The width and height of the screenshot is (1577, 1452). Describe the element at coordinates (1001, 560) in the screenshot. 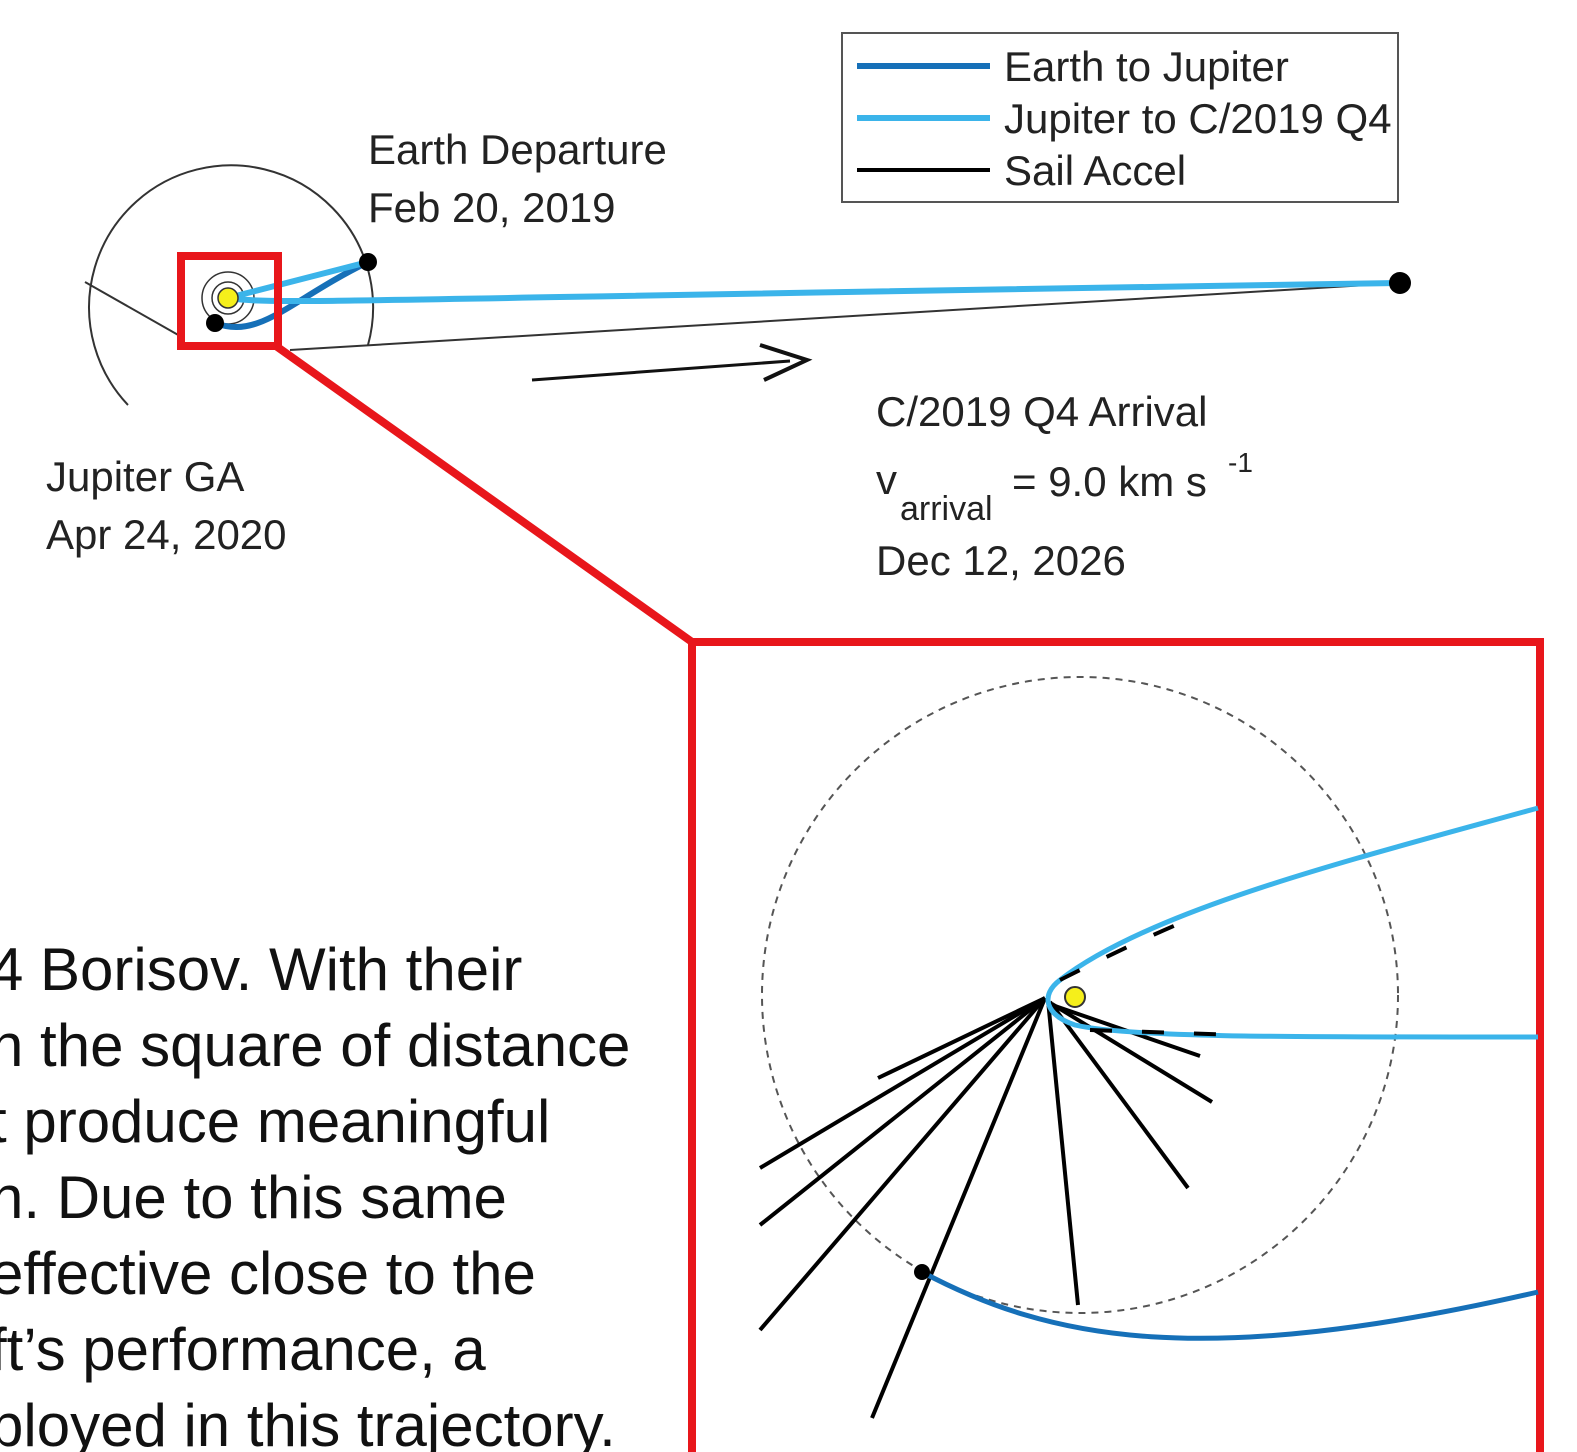

I see `label: Dec 12, 2026` at that location.